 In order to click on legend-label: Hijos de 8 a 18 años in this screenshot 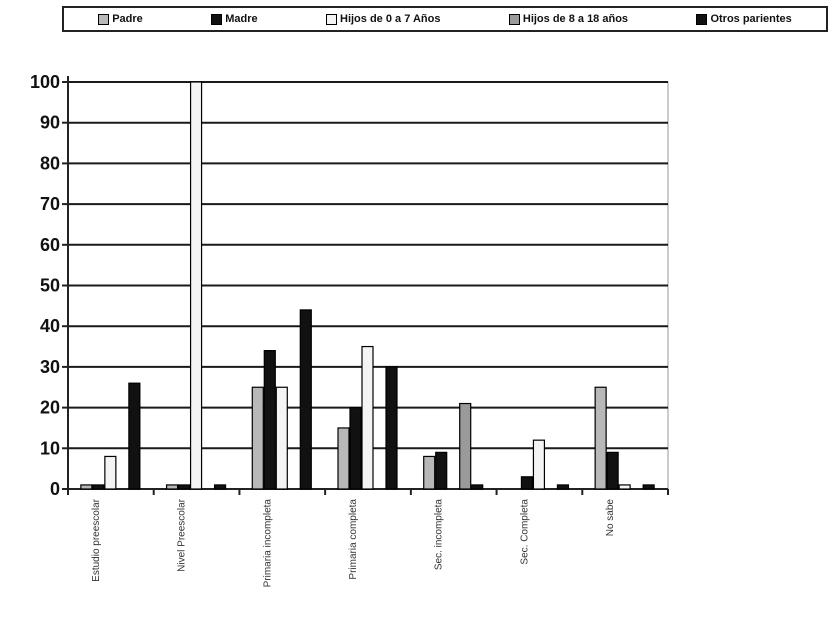, I will do `click(575, 19)`.